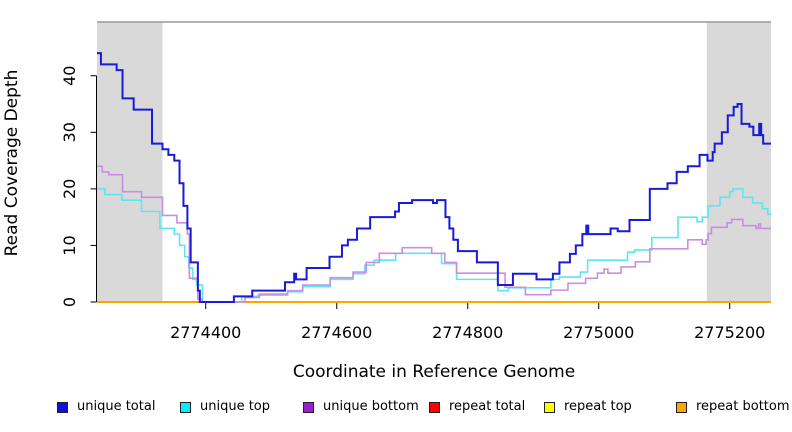  Describe the element at coordinates (743, 406) in the screenshot. I see `legend-label: repeat bottom` at that location.